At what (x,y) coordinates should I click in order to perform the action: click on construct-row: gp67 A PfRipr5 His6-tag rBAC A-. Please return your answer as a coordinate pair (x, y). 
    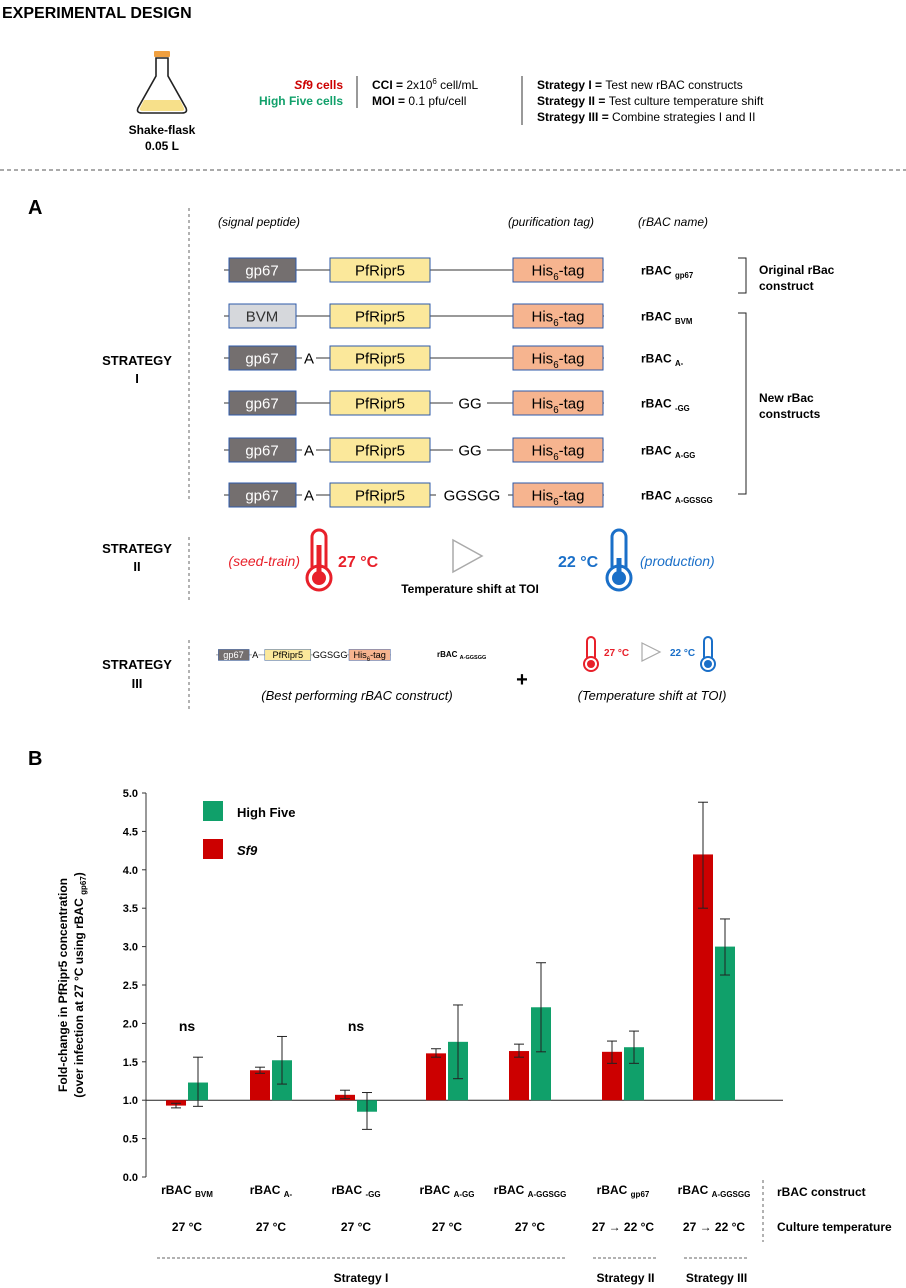
    Looking at the image, I should click on (454, 358).